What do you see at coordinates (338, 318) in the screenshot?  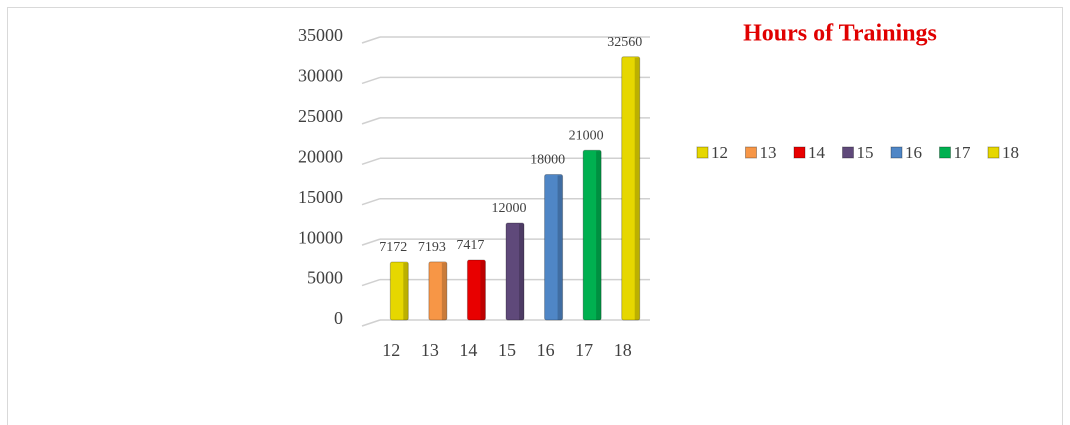 I see `y-tick-label: 0` at bounding box center [338, 318].